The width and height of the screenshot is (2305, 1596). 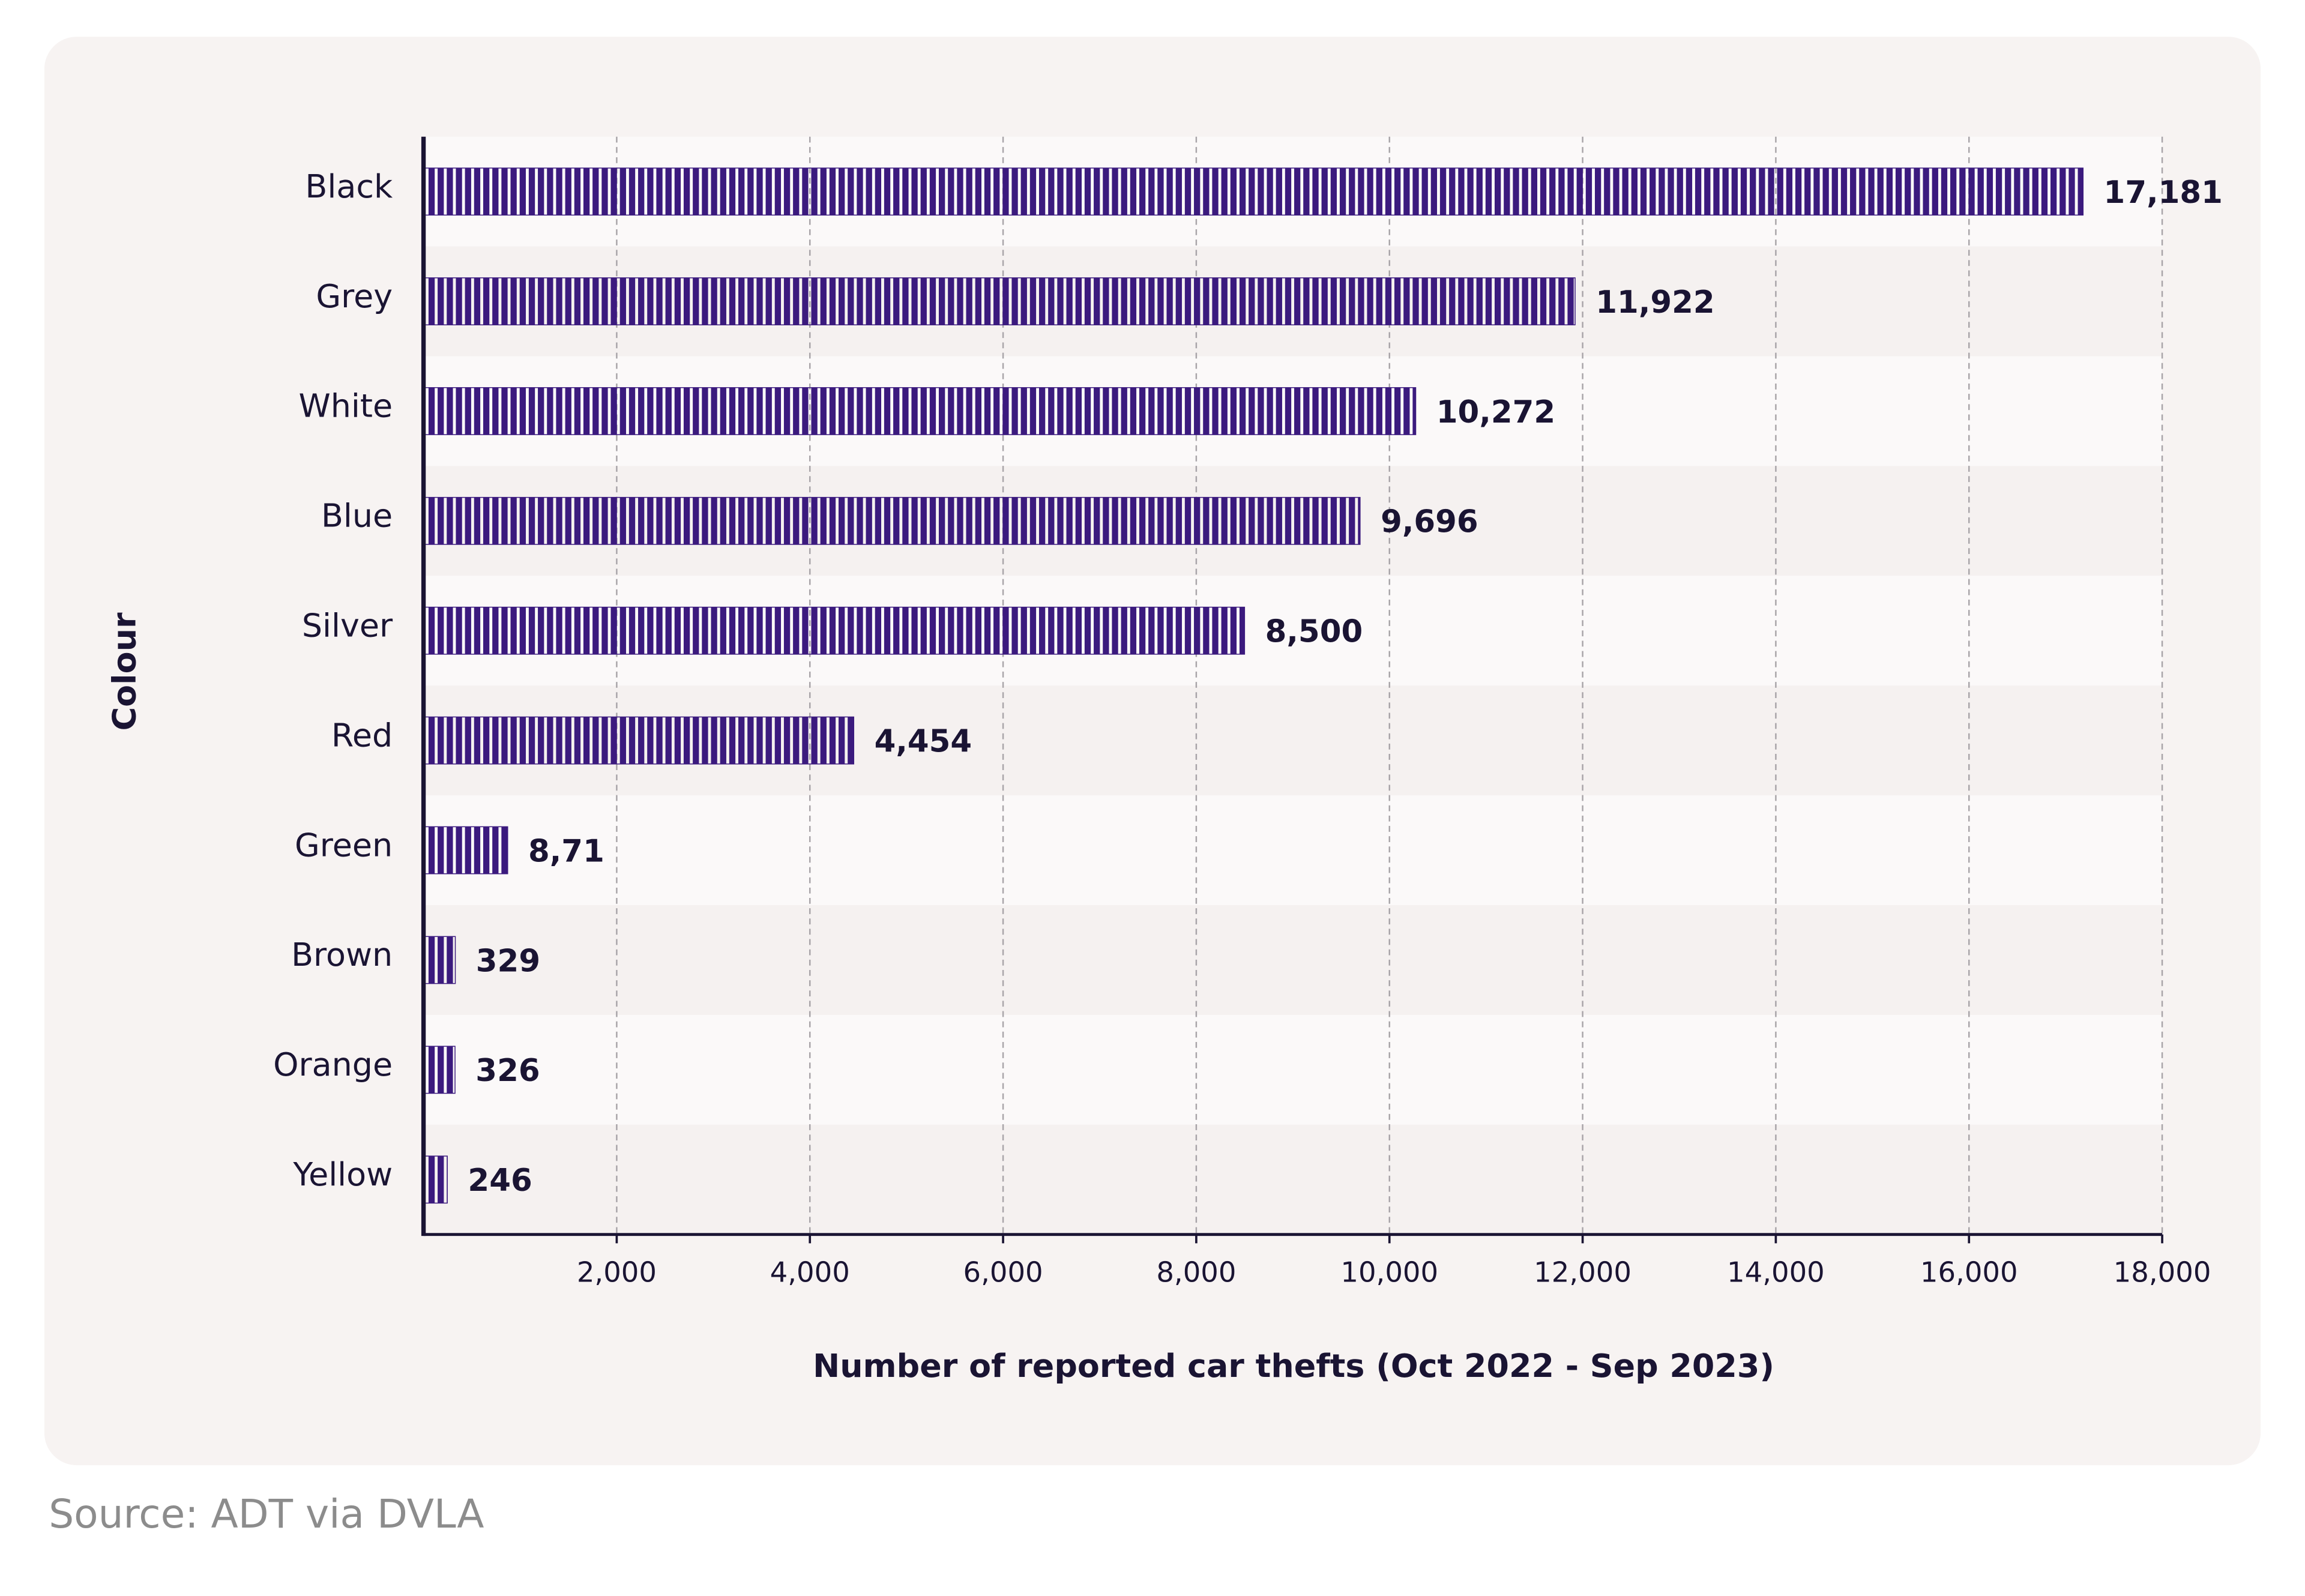 What do you see at coordinates (1314, 632) in the screenshot?
I see `value-label: 8,500` at bounding box center [1314, 632].